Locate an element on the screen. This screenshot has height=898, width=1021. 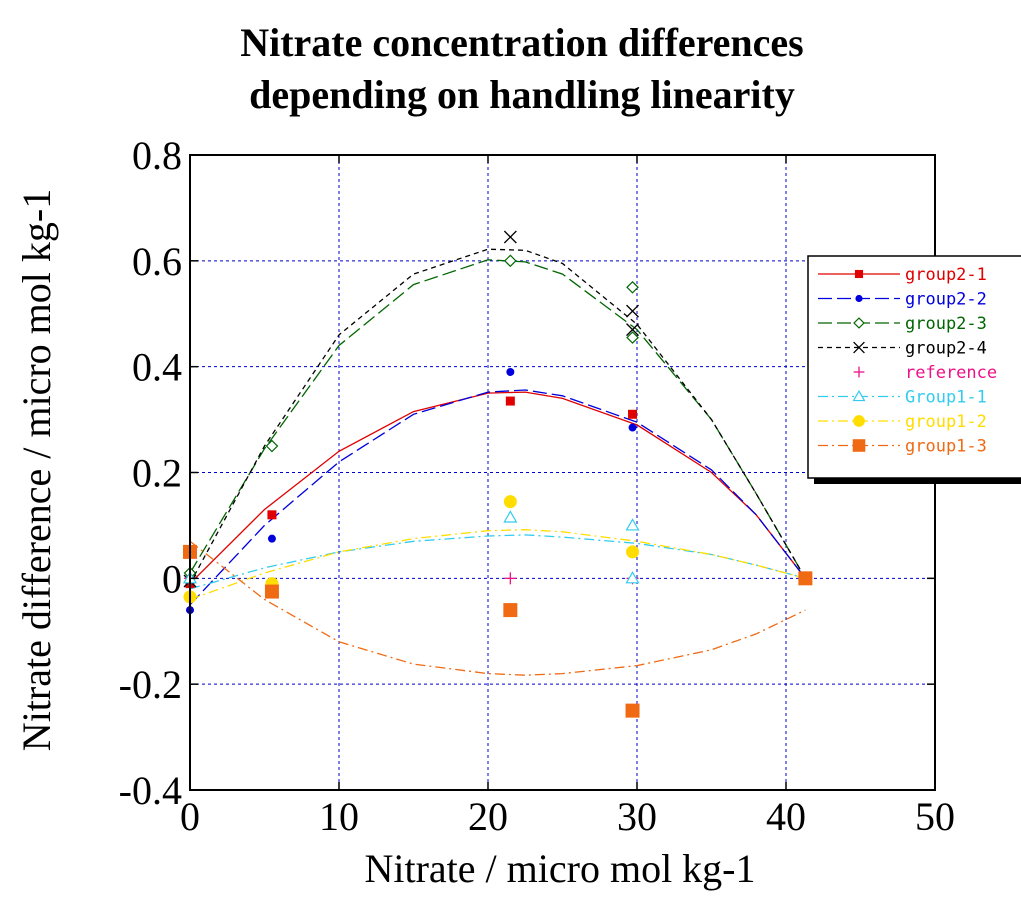
y-tick-label: 0.2 is located at coordinates (157, 473).